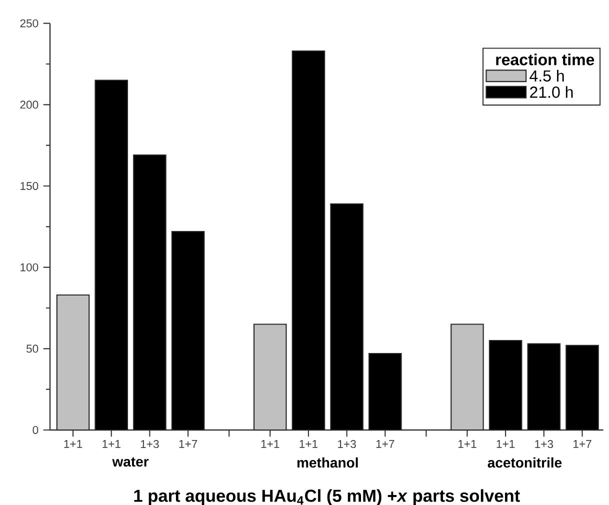  What do you see at coordinates (29, 267) in the screenshot?
I see `y-tick-label: 100` at bounding box center [29, 267].